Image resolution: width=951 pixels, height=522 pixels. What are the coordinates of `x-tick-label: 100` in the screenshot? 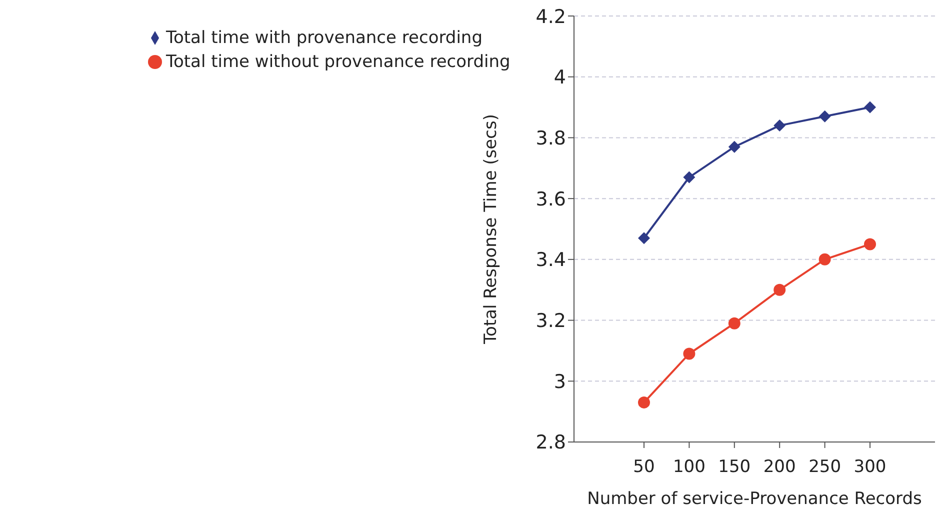 It's located at (689, 467).